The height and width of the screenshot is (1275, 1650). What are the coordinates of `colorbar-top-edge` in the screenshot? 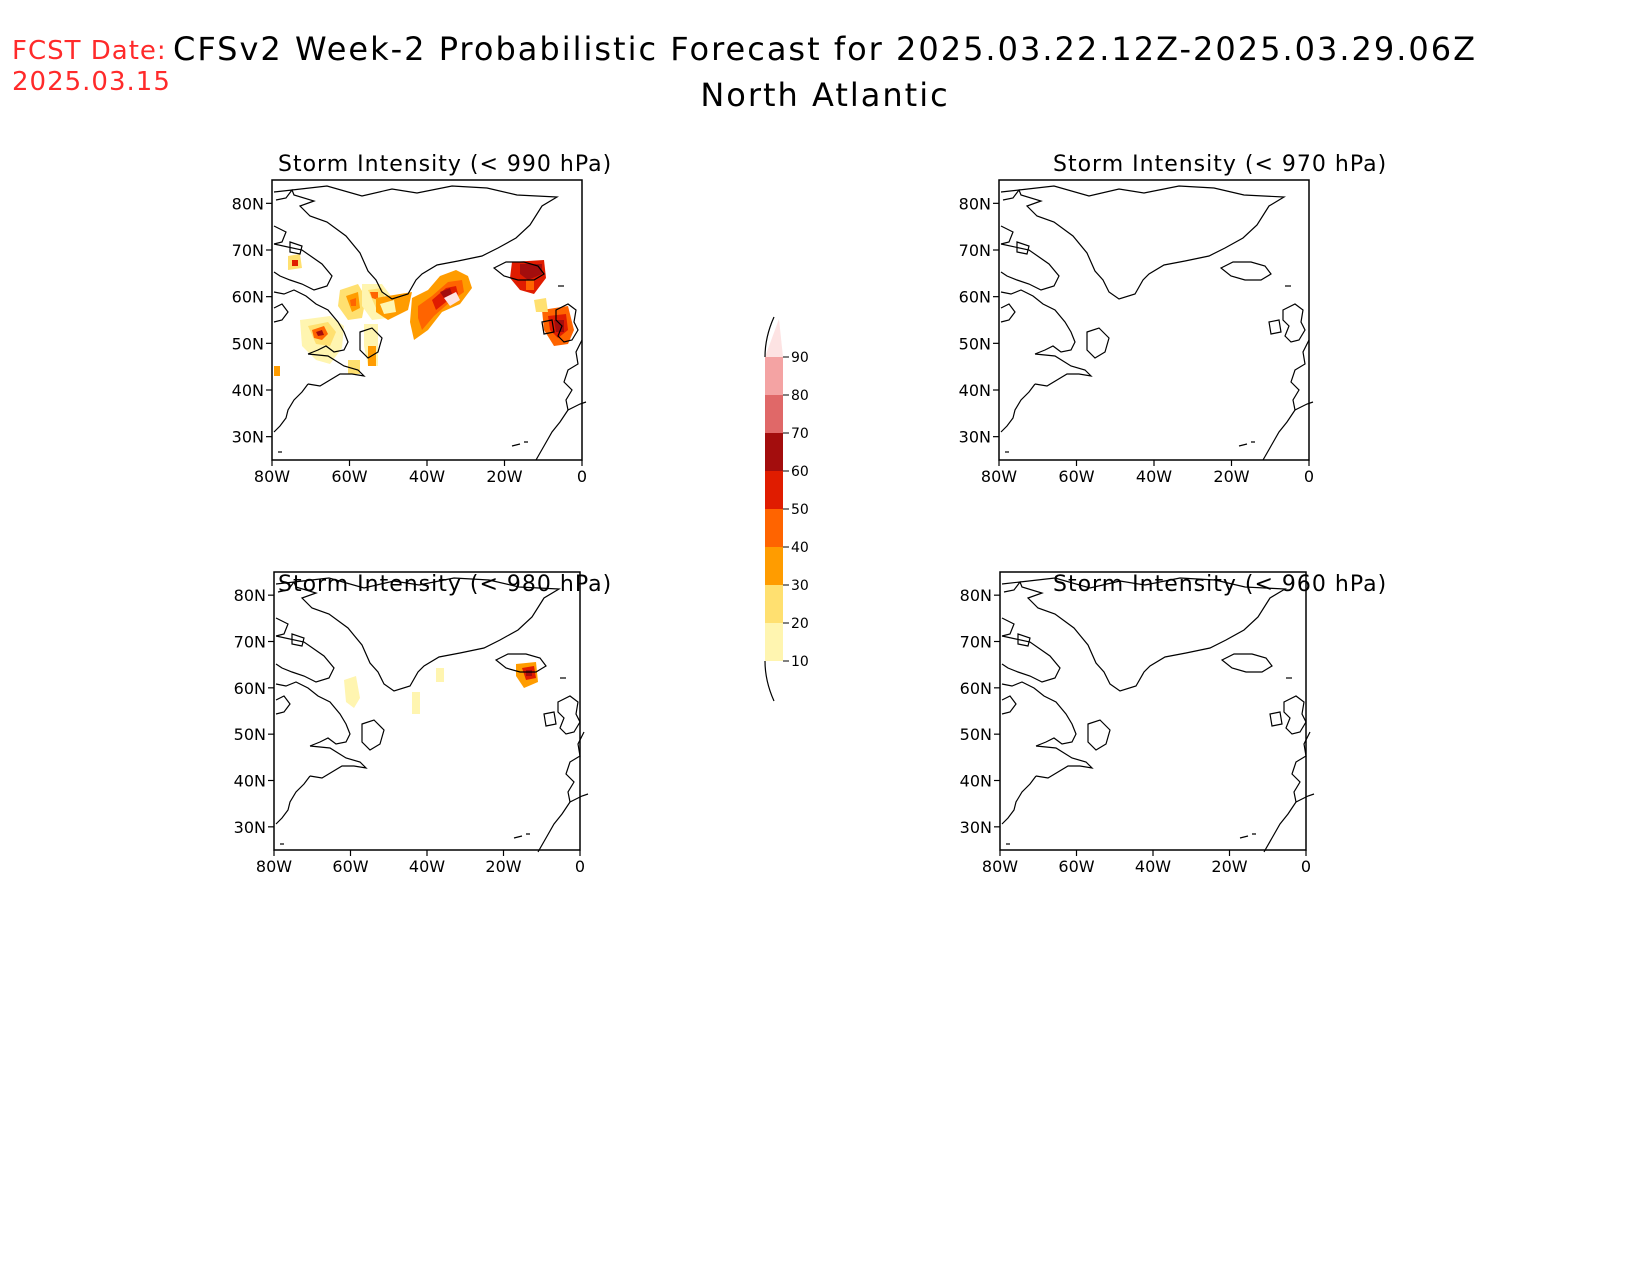 It's located at (769, 337).